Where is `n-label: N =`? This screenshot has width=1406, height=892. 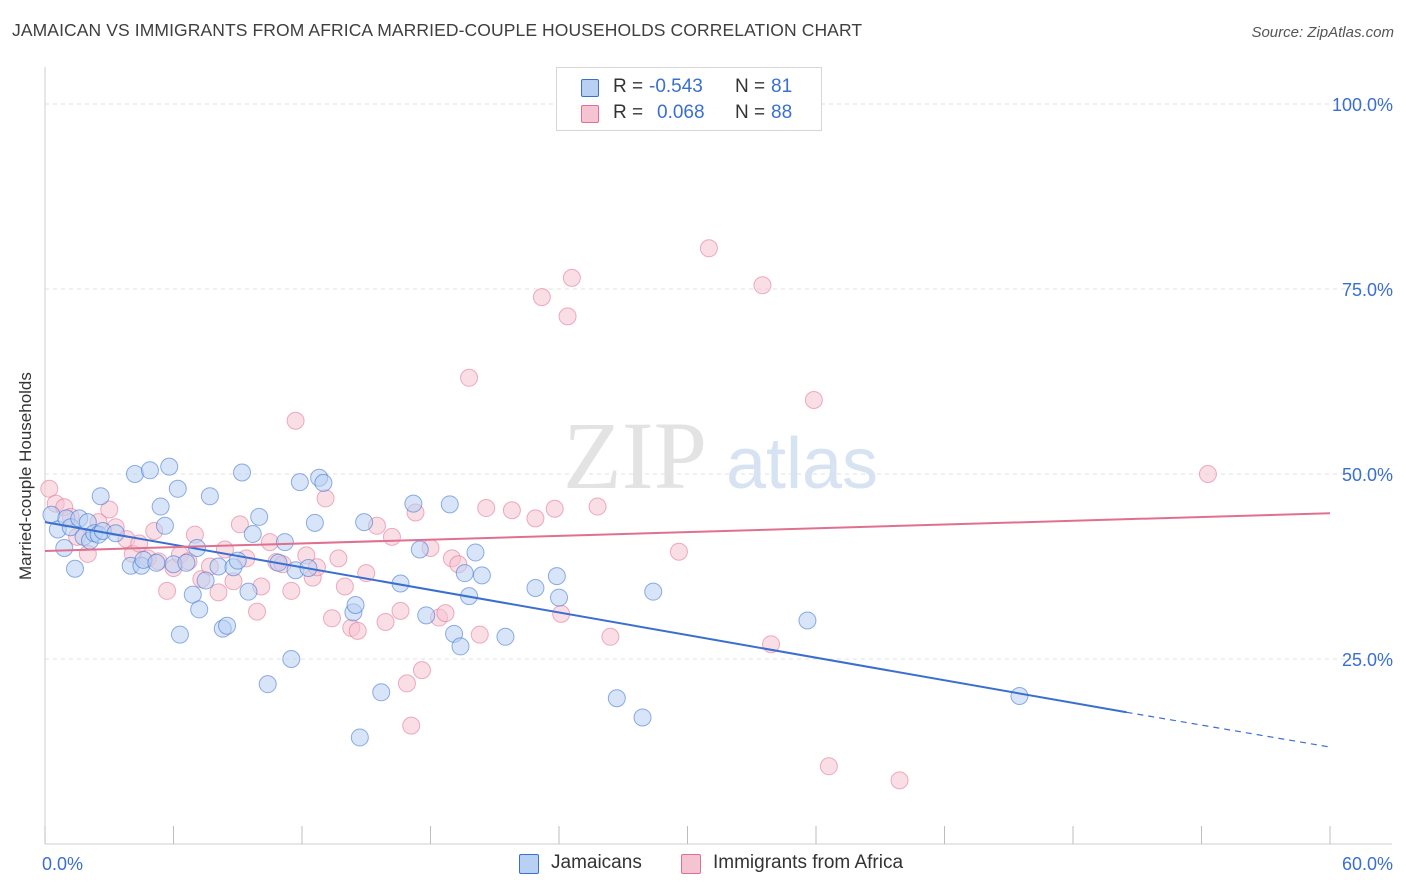
n-label: N = is located at coordinates (750, 86).